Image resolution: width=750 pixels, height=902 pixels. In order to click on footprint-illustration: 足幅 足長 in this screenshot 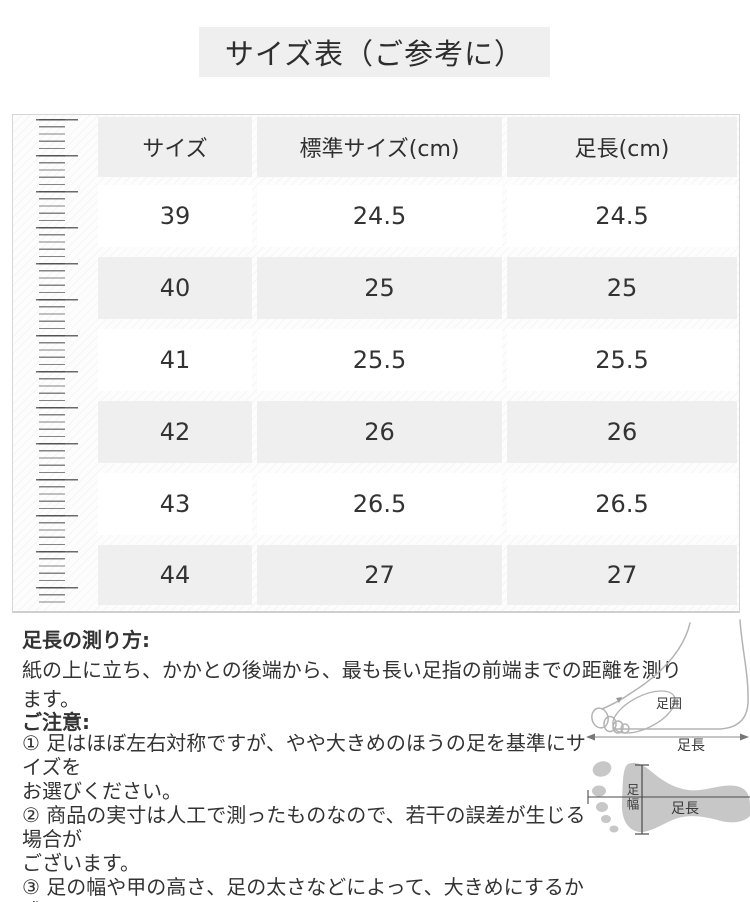, I will do `click(666, 801)`.